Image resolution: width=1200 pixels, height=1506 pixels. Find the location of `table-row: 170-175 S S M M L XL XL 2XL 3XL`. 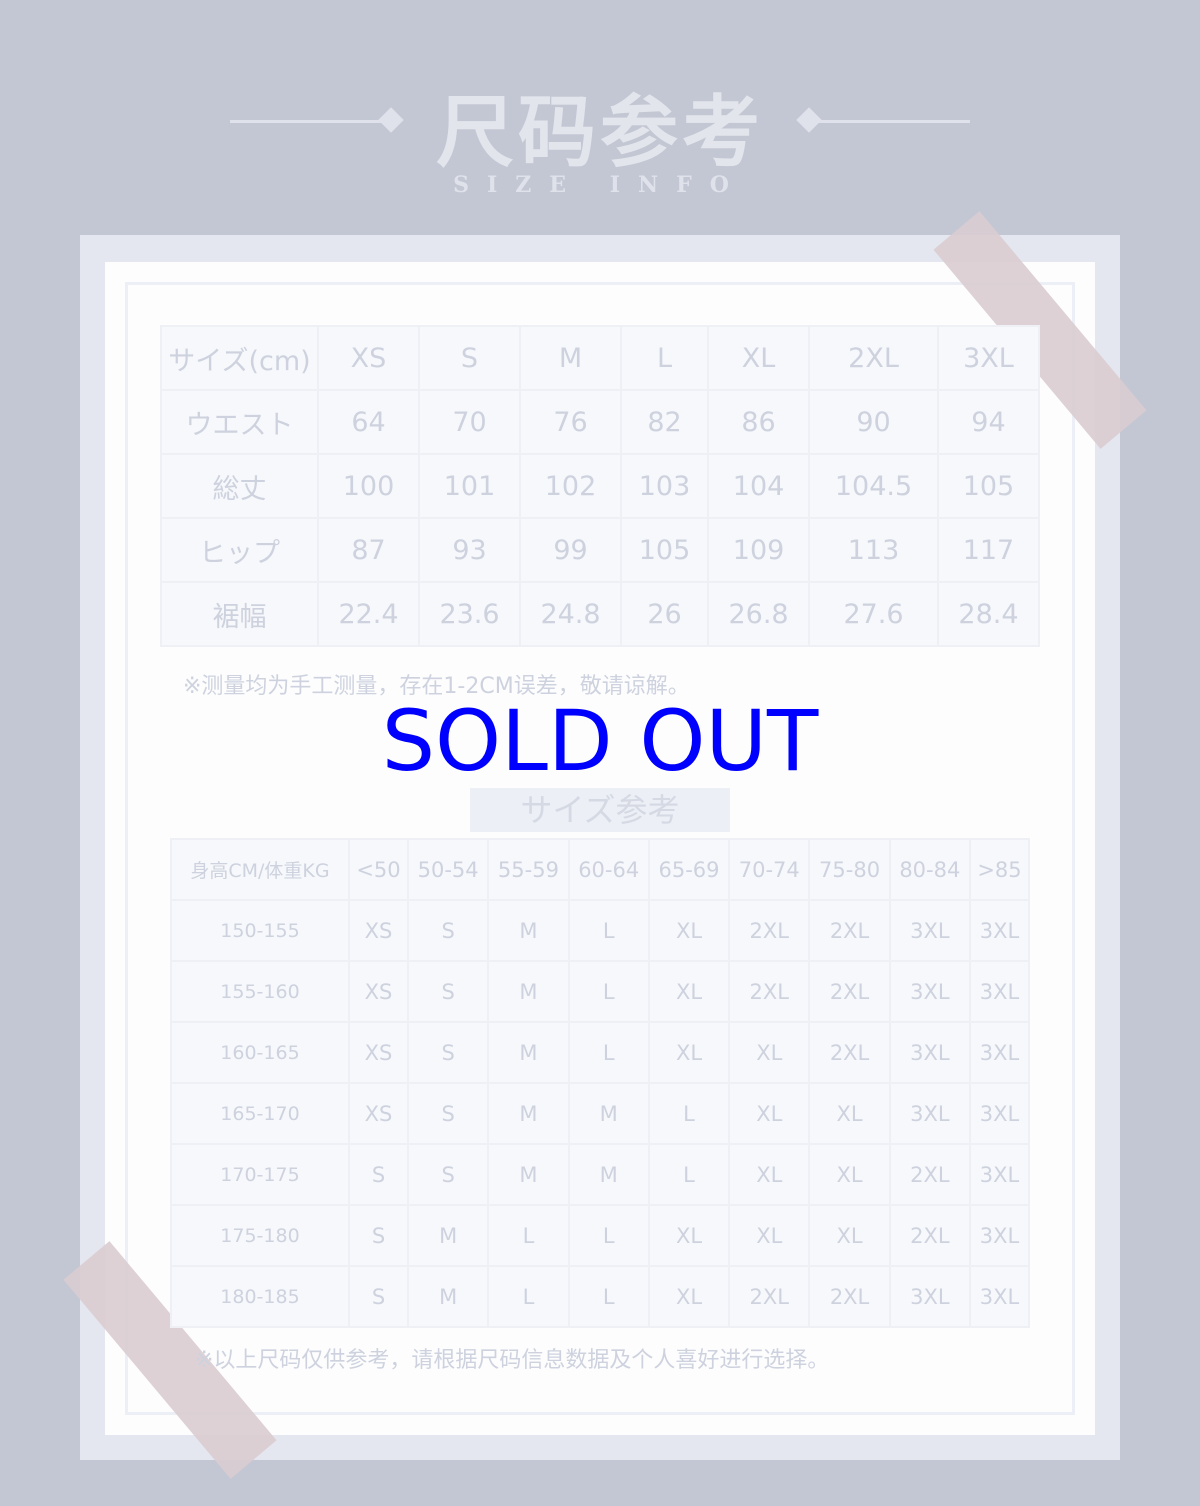

table-row: 170-175 S S M M L XL XL 2XL 3XL is located at coordinates (600, 1174).